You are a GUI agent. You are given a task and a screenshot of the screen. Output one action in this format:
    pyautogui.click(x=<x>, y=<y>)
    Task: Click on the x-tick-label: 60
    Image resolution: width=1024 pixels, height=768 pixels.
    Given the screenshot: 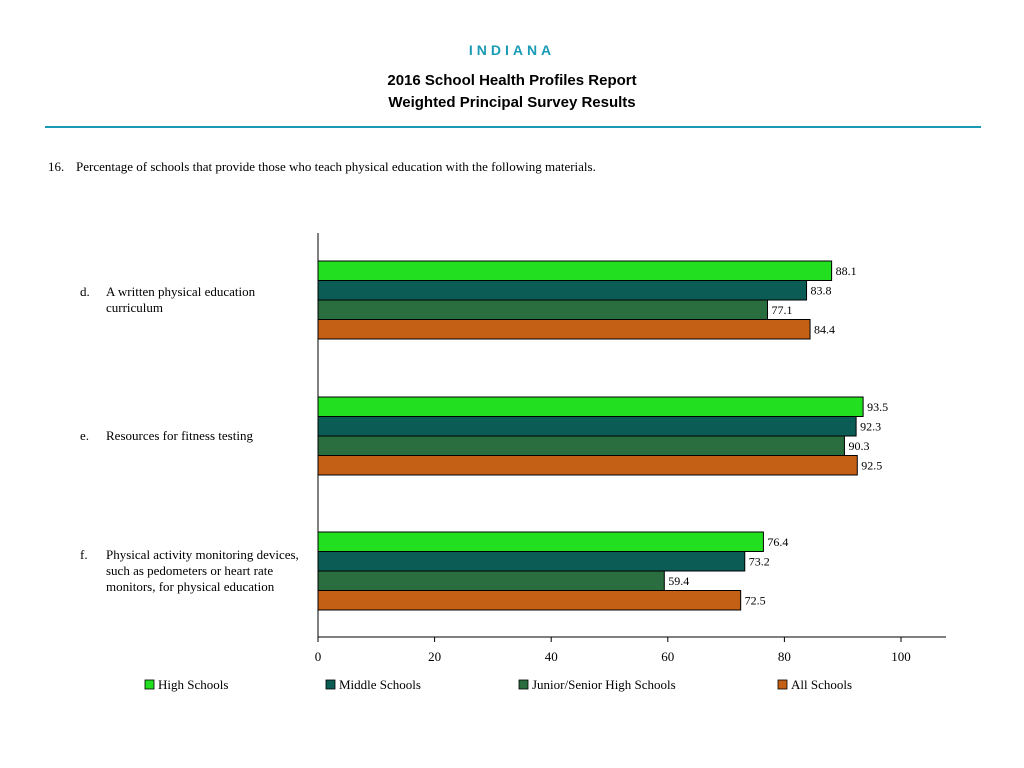 What is the action you would take?
    pyautogui.click(x=667, y=656)
    